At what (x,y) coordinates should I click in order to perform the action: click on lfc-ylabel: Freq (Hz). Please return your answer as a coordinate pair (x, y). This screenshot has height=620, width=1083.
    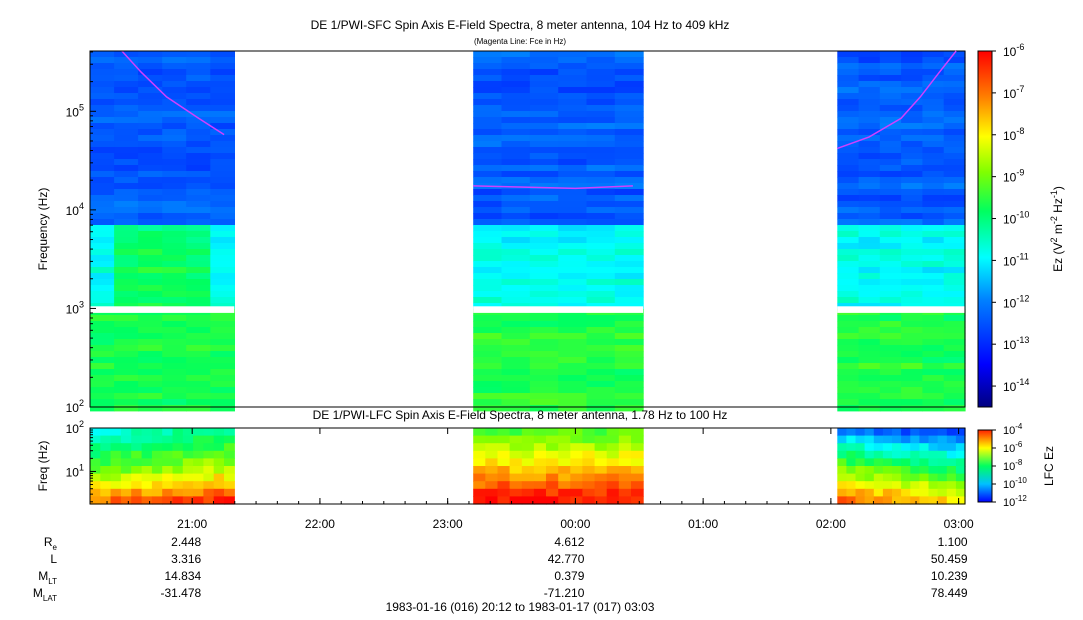
    Looking at the image, I should click on (43, 466).